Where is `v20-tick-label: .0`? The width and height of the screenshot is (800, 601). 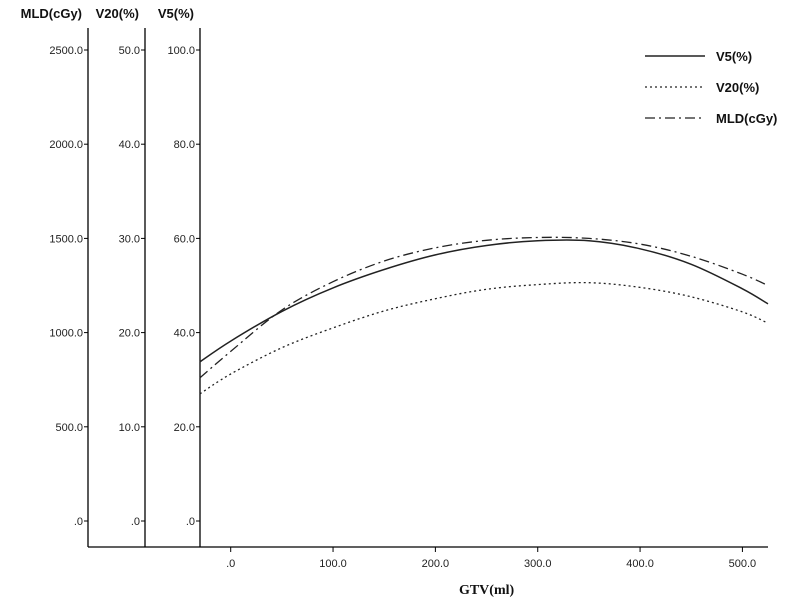 v20-tick-label: .0 is located at coordinates (135, 522).